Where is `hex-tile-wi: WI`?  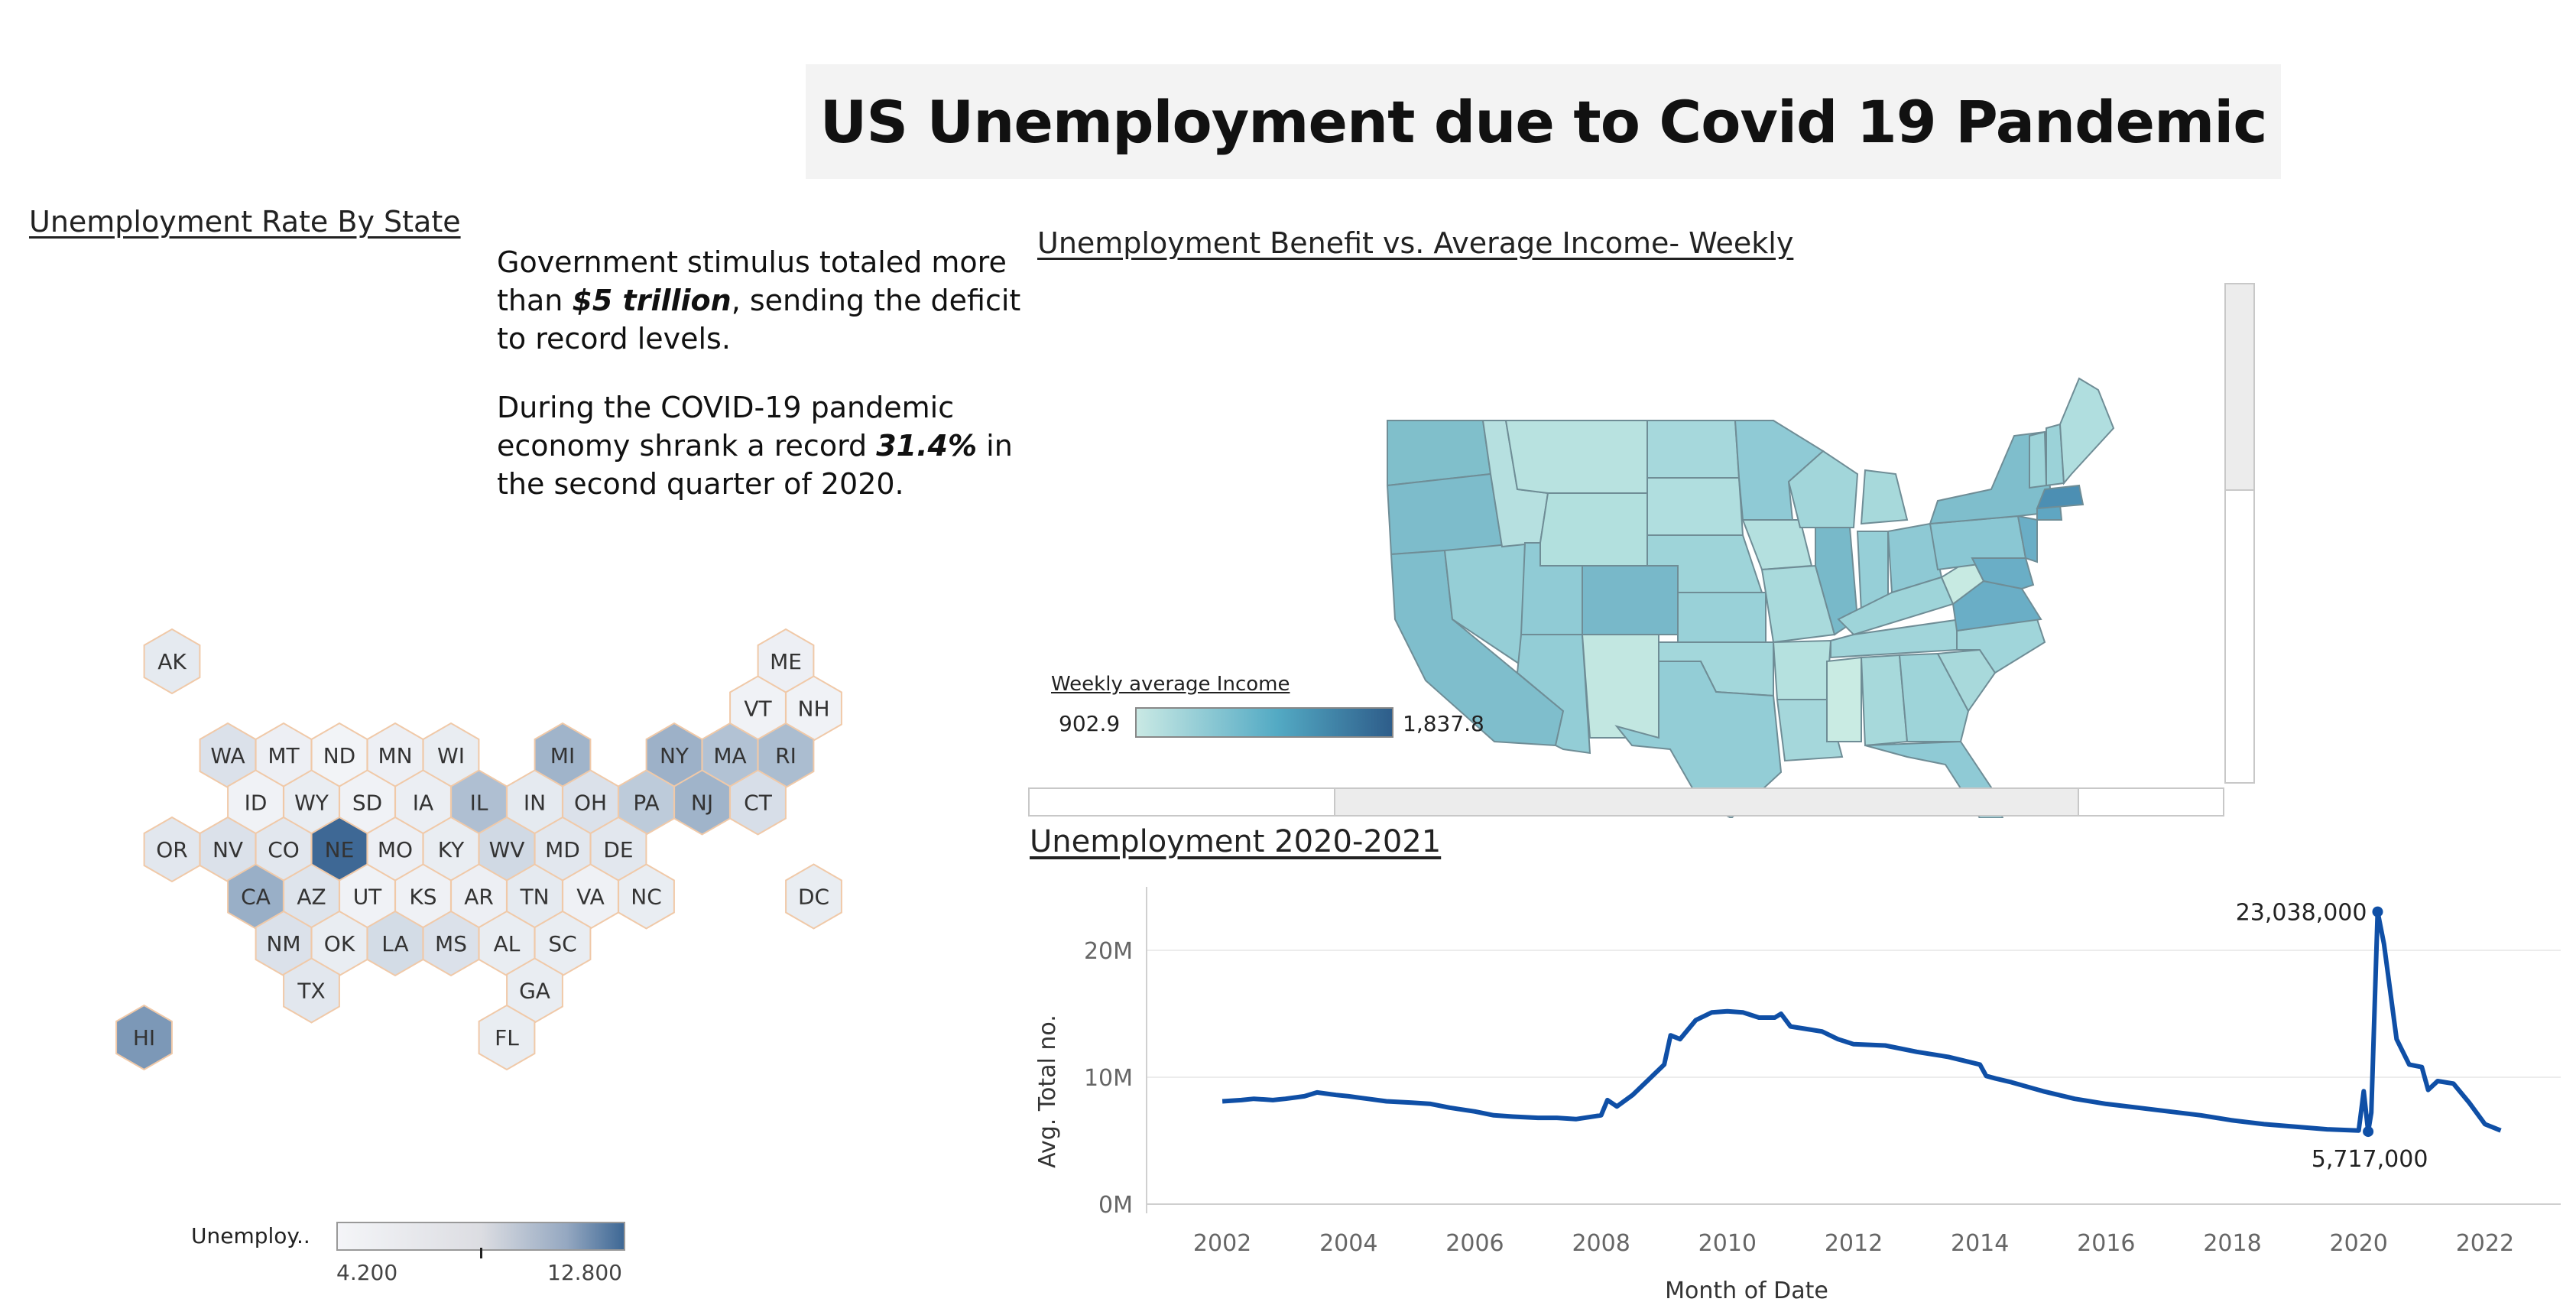 hex-tile-wi: WI is located at coordinates (451, 756).